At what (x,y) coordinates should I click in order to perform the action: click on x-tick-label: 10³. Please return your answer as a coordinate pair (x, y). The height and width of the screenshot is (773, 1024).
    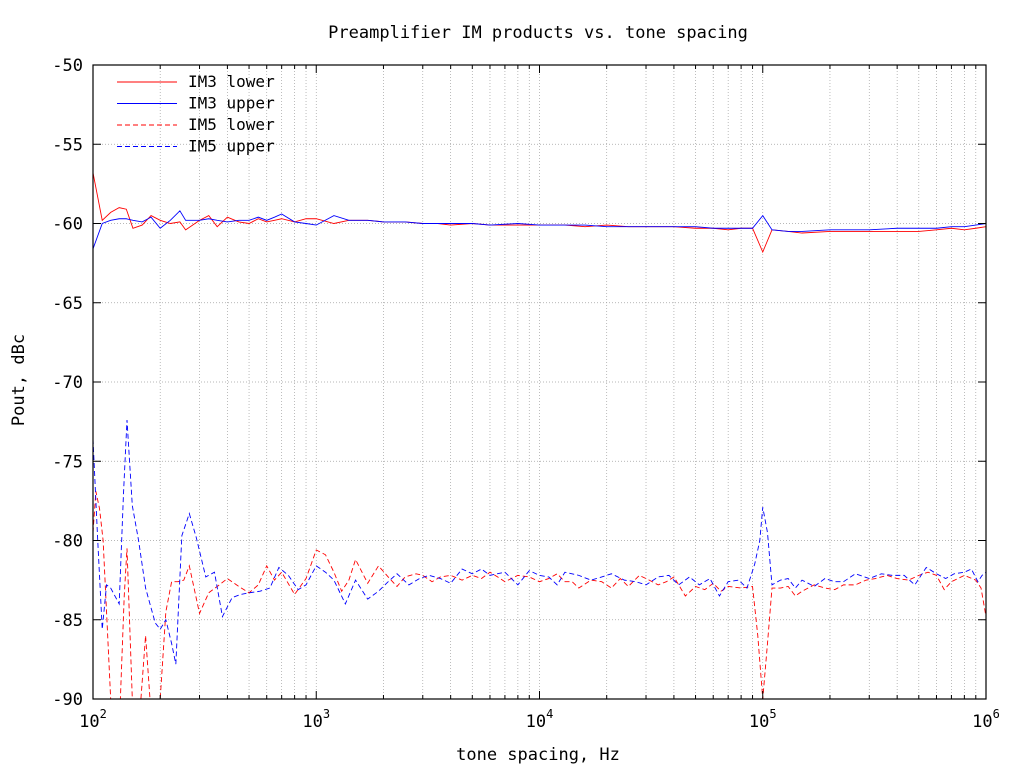
    Looking at the image, I should click on (316, 719).